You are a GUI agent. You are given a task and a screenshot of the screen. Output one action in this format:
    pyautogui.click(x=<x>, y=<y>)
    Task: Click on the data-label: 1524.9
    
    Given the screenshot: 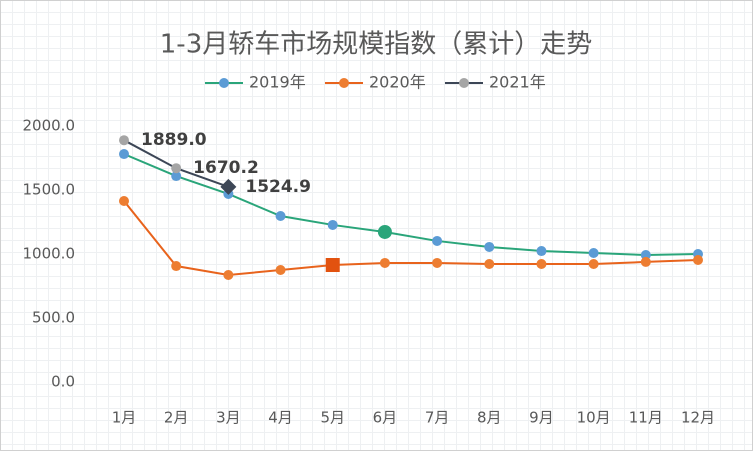 What is the action you would take?
    pyautogui.click(x=278, y=187)
    